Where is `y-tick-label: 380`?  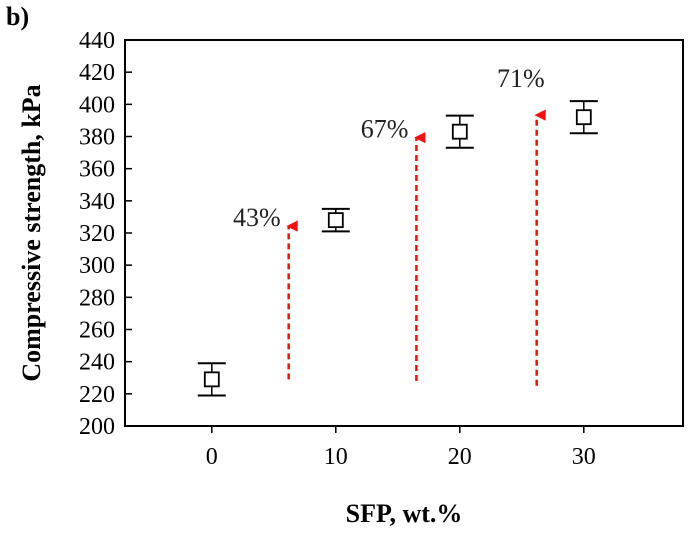 y-tick-label: 380 is located at coordinates (97, 138).